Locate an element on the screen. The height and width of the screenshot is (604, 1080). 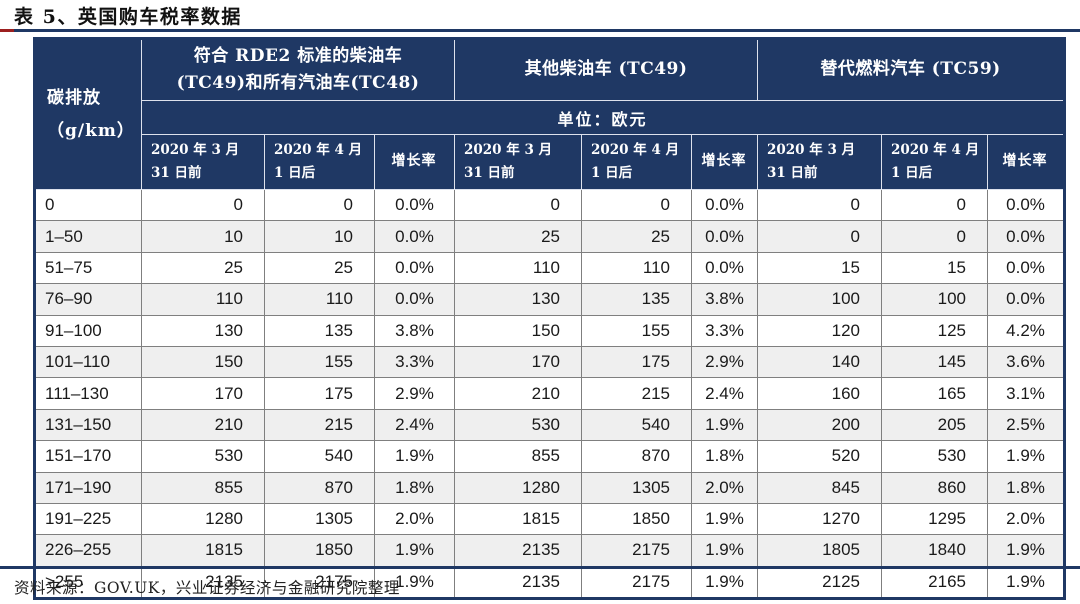
table-row: >255 2135 2175 1.9% 2135 2175 1.9% 2125 2165 1.9% is located at coordinates (550, 582).